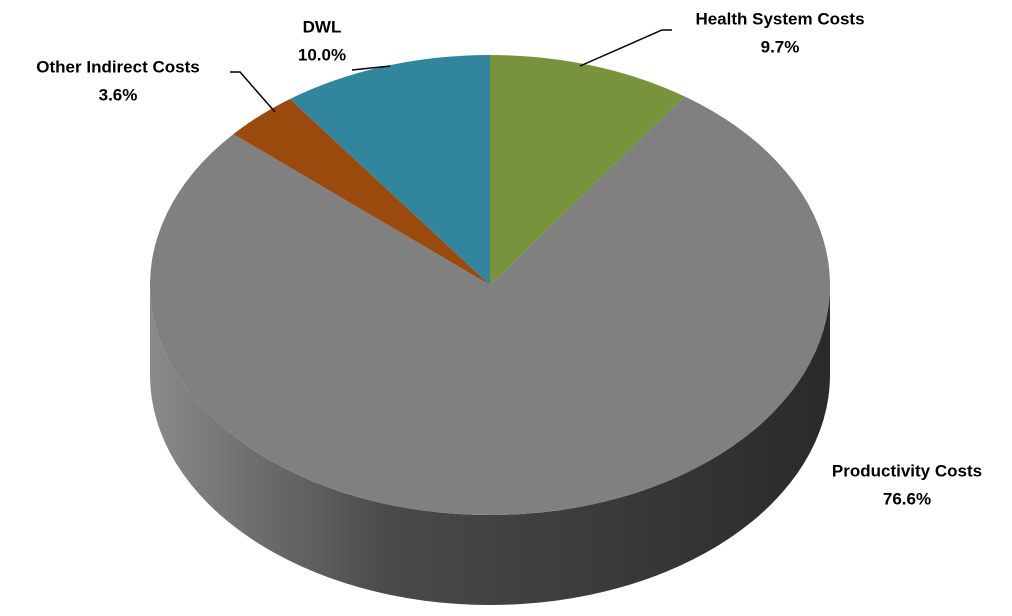  Describe the element at coordinates (322, 54) in the screenshot. I see `value-label: 10.0%` at that location.